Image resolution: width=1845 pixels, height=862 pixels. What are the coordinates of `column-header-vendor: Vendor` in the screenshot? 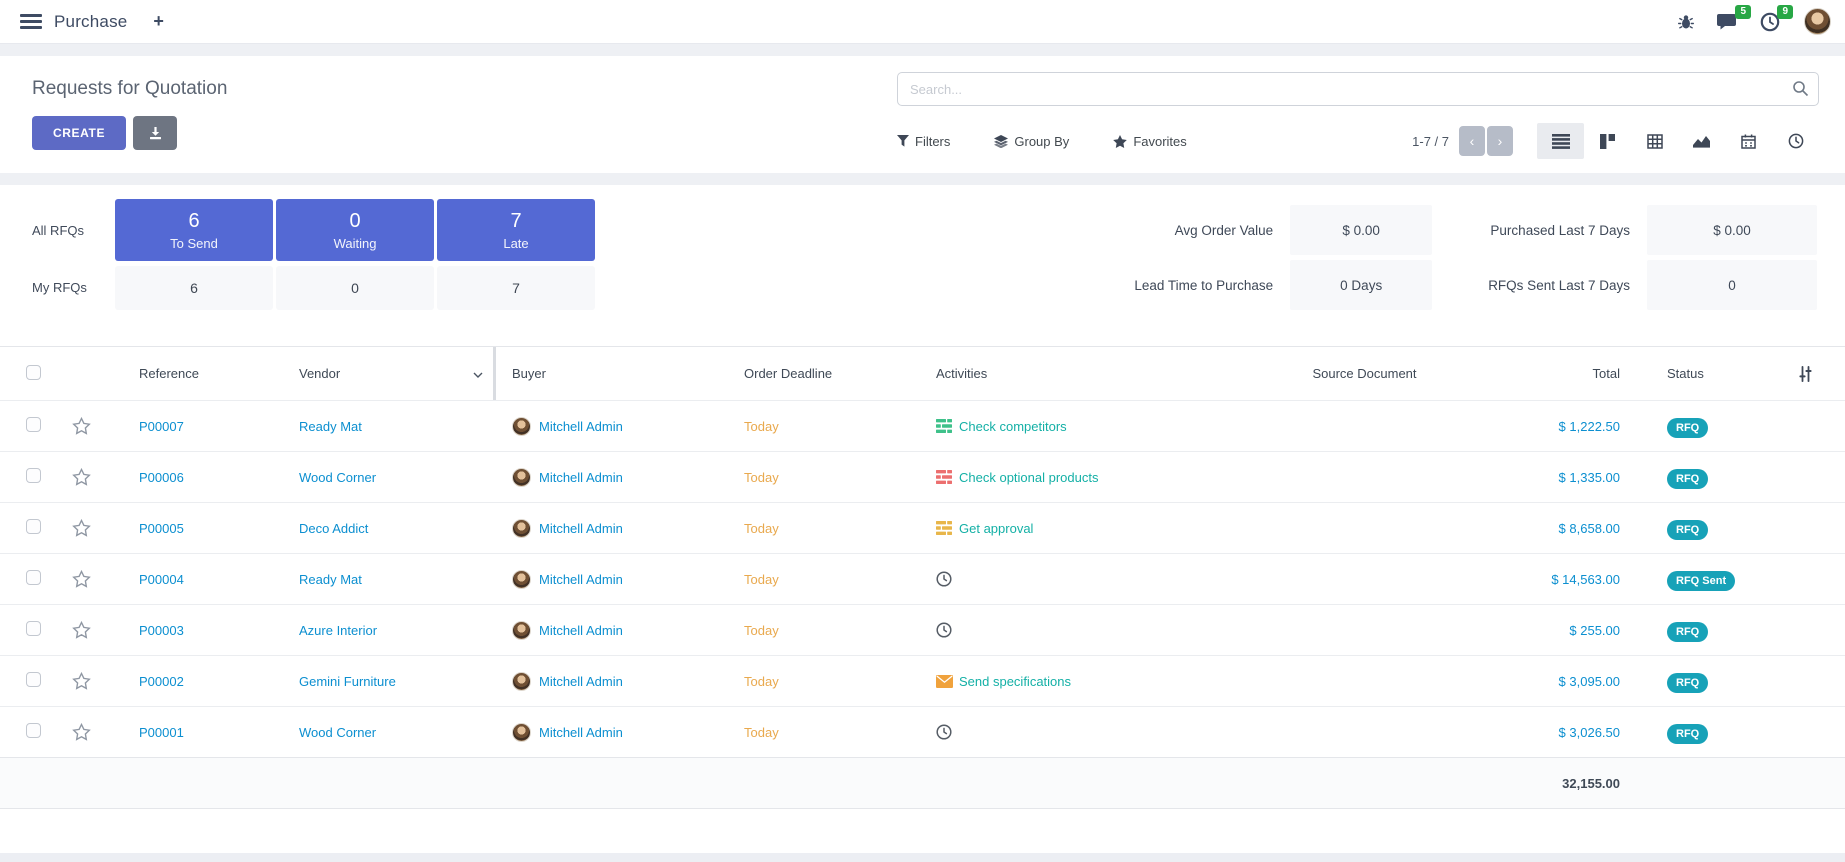 It's located at (388, 373).